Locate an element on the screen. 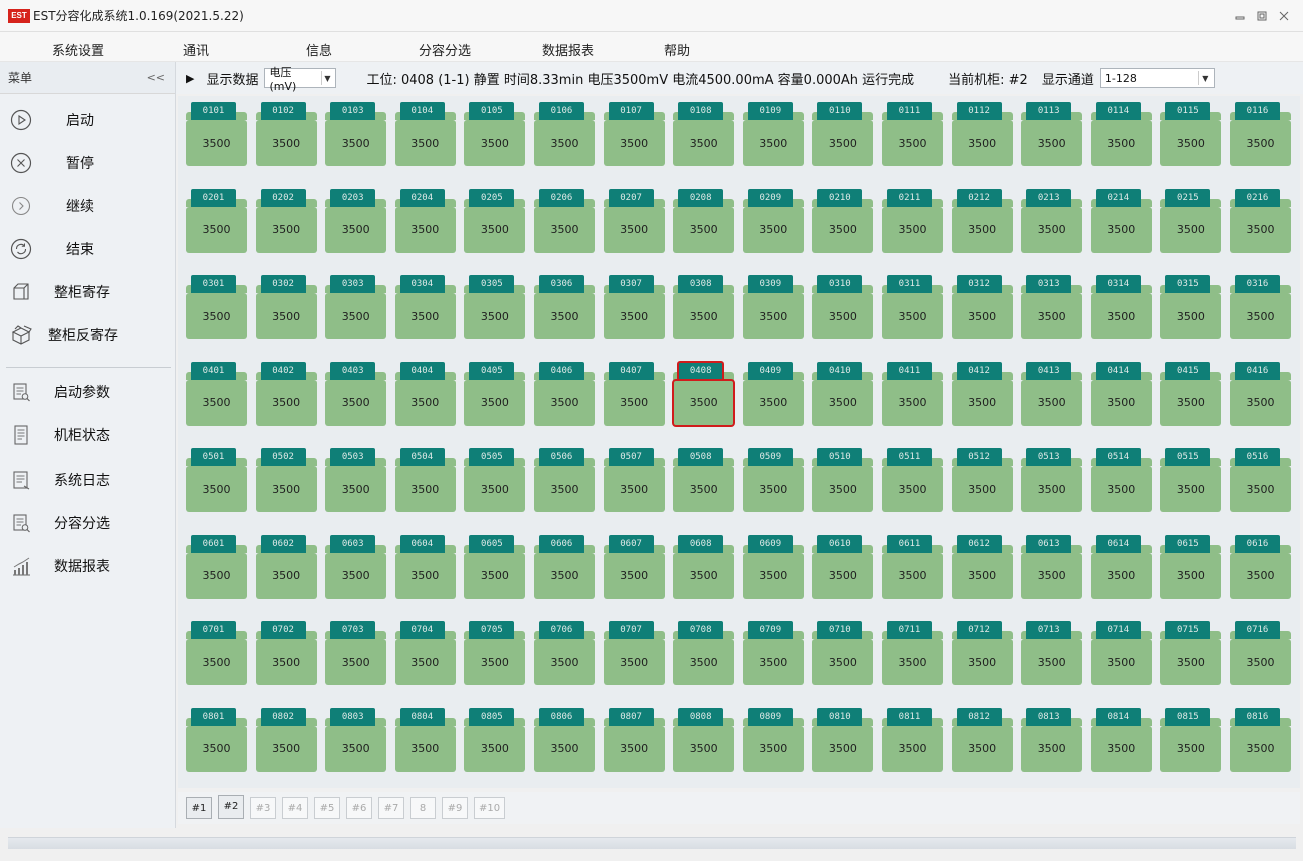  channel-cell: 3500 0606 is located at coordinates (564, 565).